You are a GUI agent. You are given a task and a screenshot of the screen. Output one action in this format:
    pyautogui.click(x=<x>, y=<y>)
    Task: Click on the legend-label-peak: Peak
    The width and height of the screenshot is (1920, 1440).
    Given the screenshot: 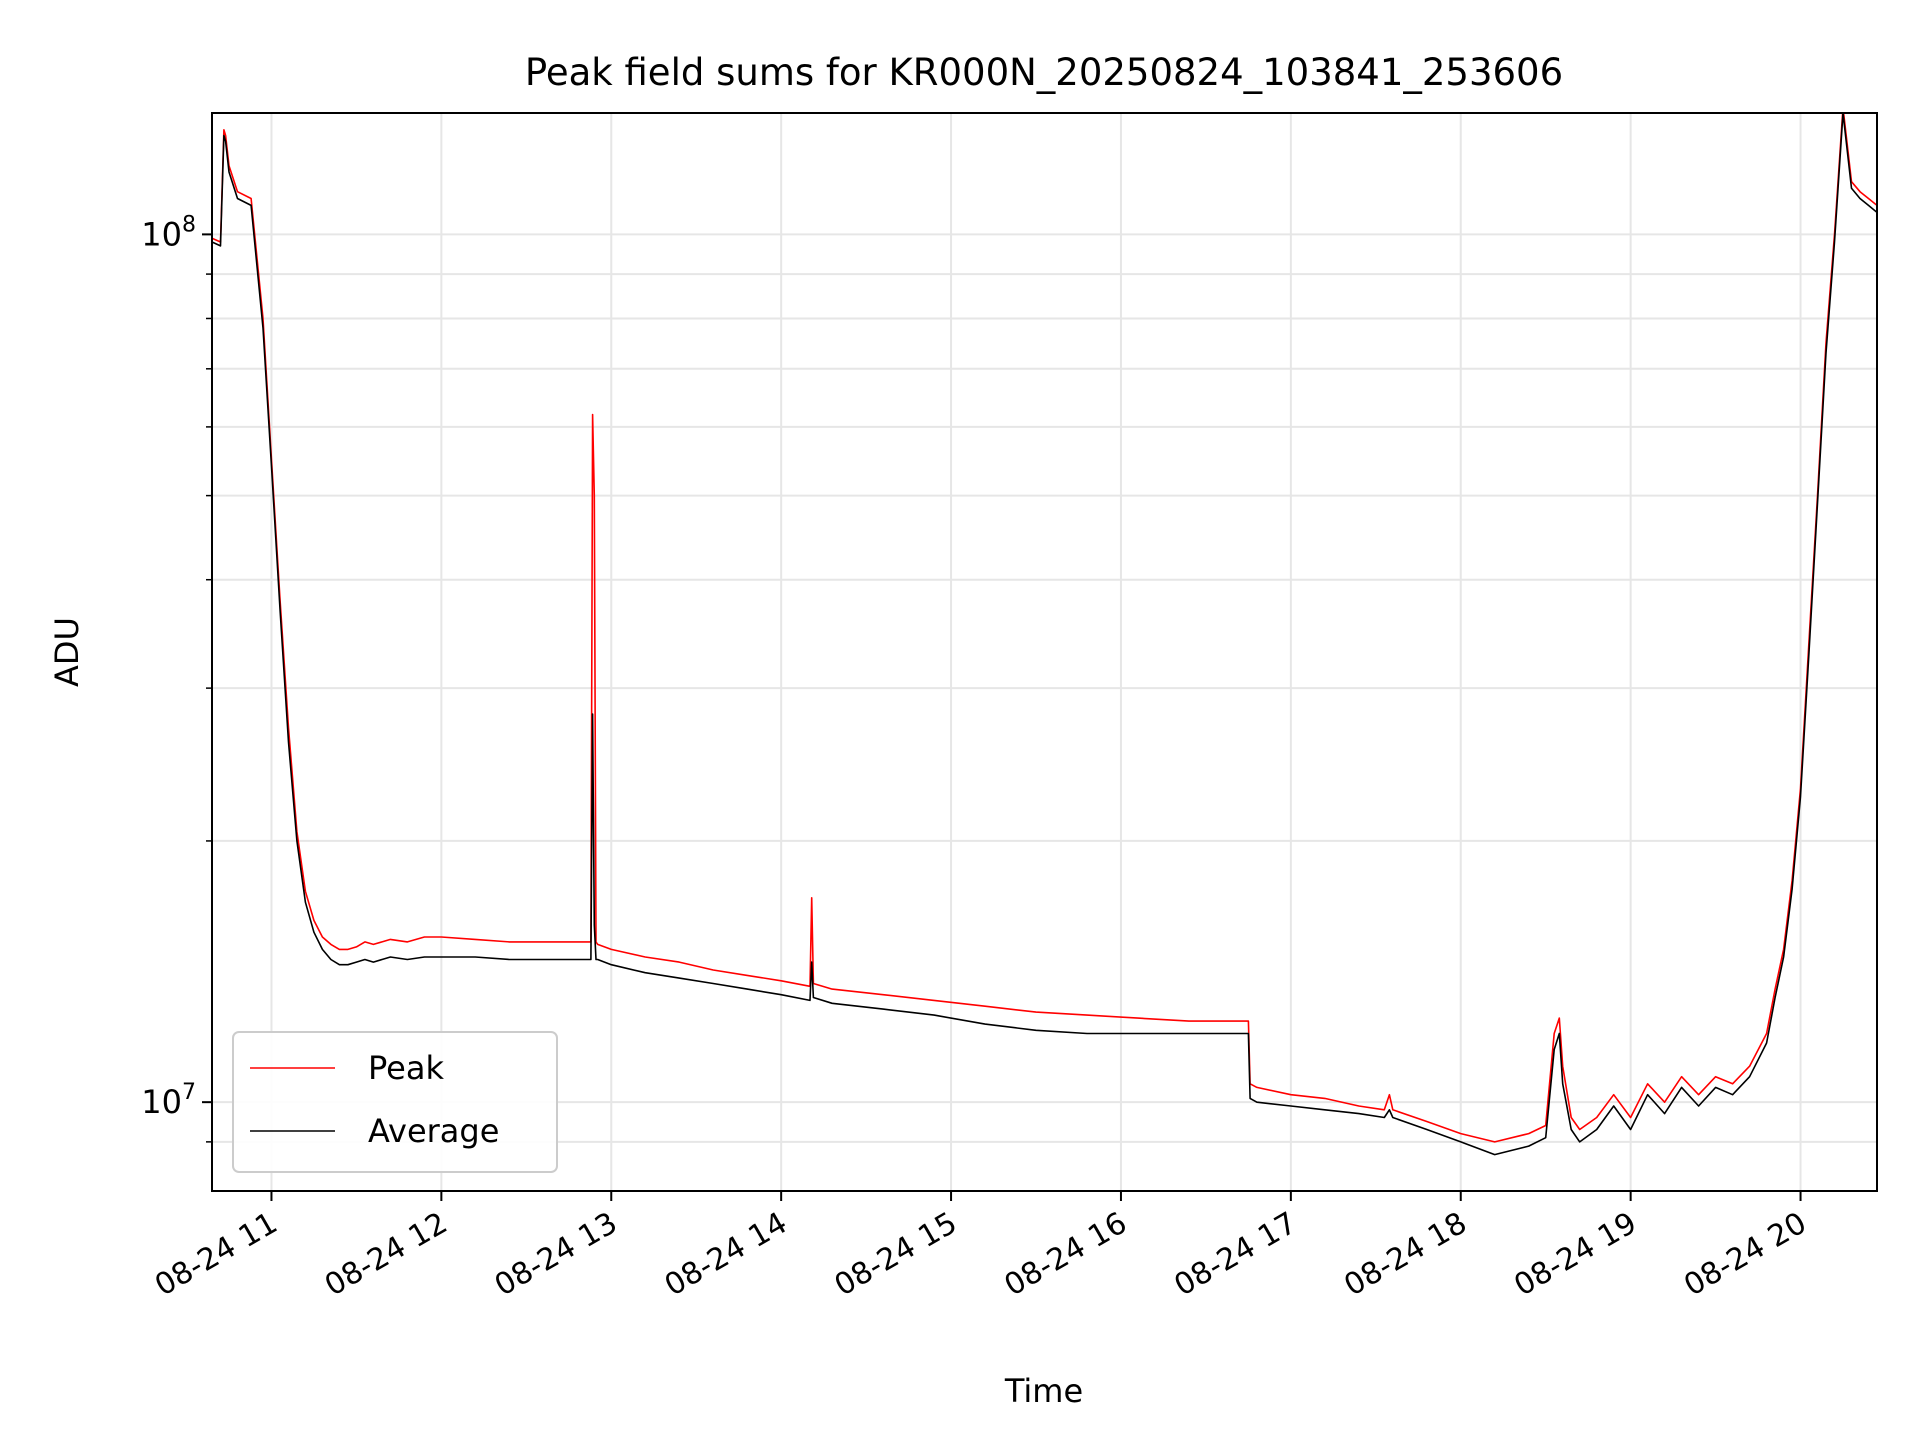 What is the action you would take?
    pyautogui.click(x=406, y=1068)
    